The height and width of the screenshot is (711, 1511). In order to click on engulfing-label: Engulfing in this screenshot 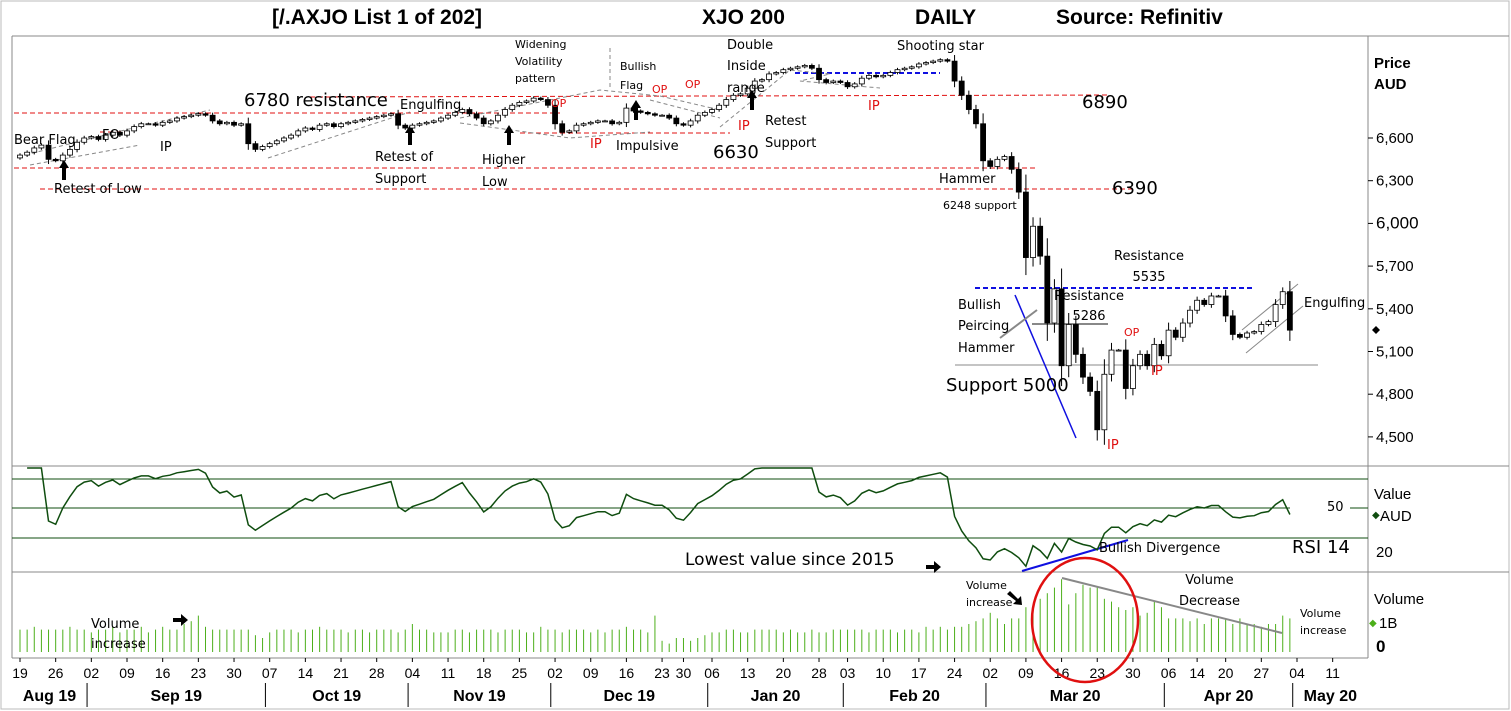, I will do `click(1335, 303)`.